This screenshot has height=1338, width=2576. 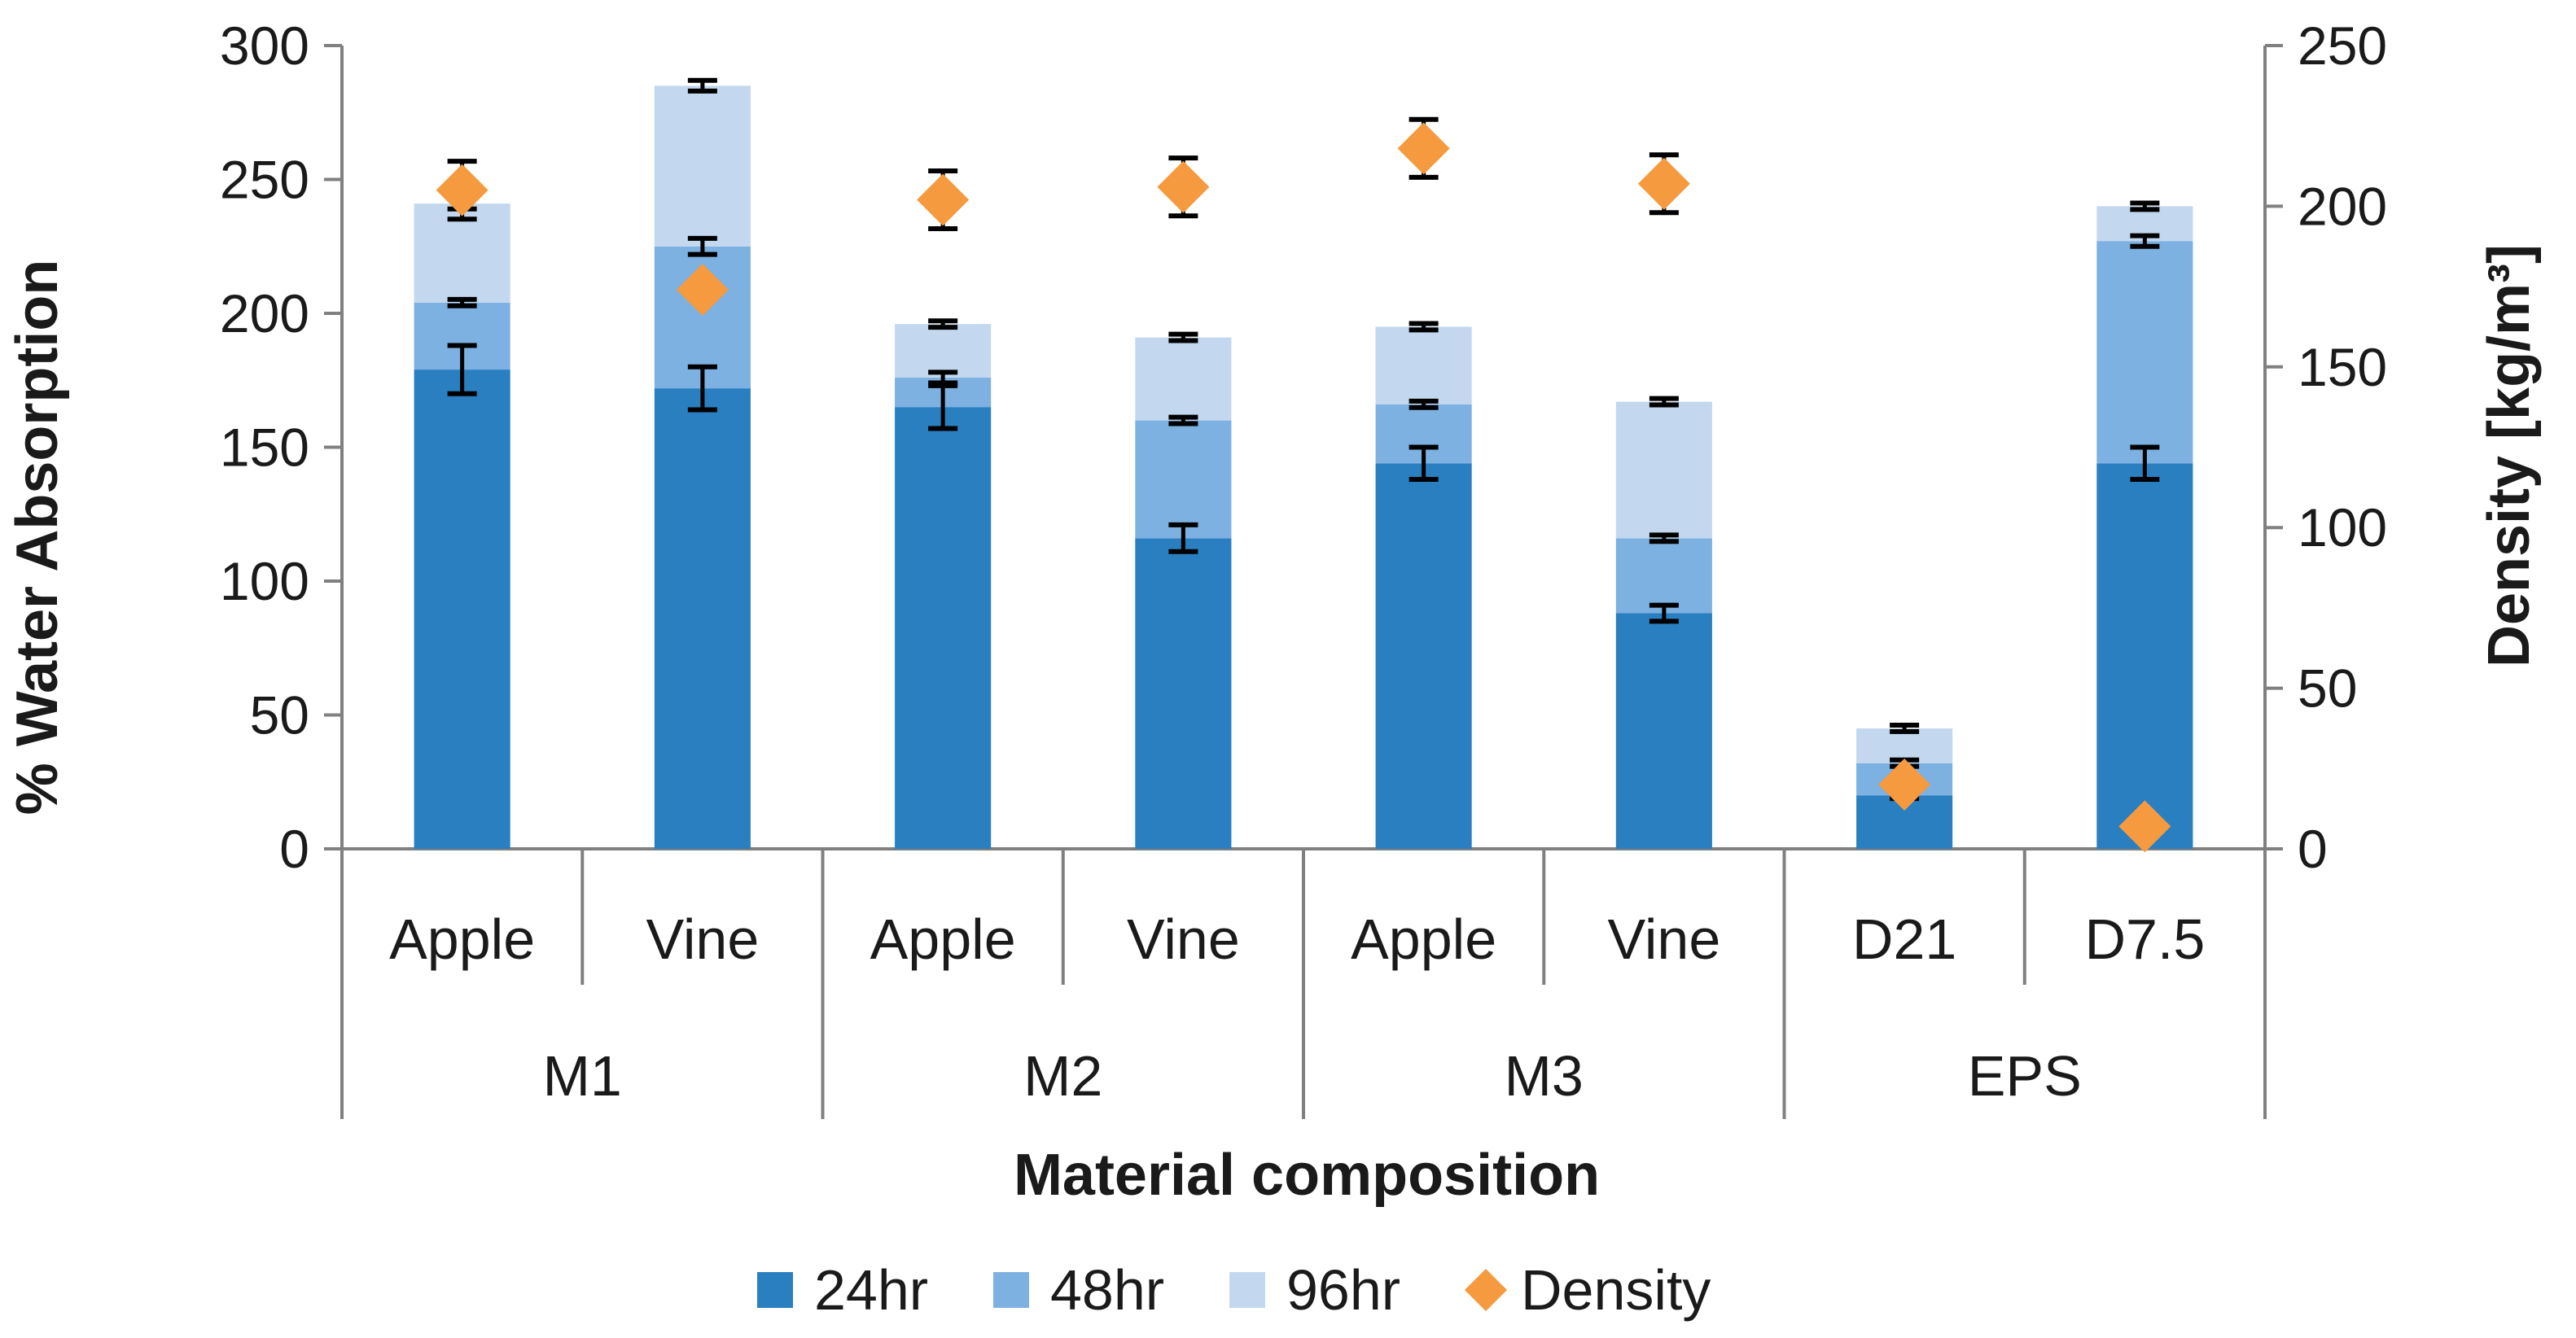 What do you see at coordinates (1343, 1290) in the screenshot?
I see `legend-label-96hr: 96hr` at bounding box center [1343, 1290].